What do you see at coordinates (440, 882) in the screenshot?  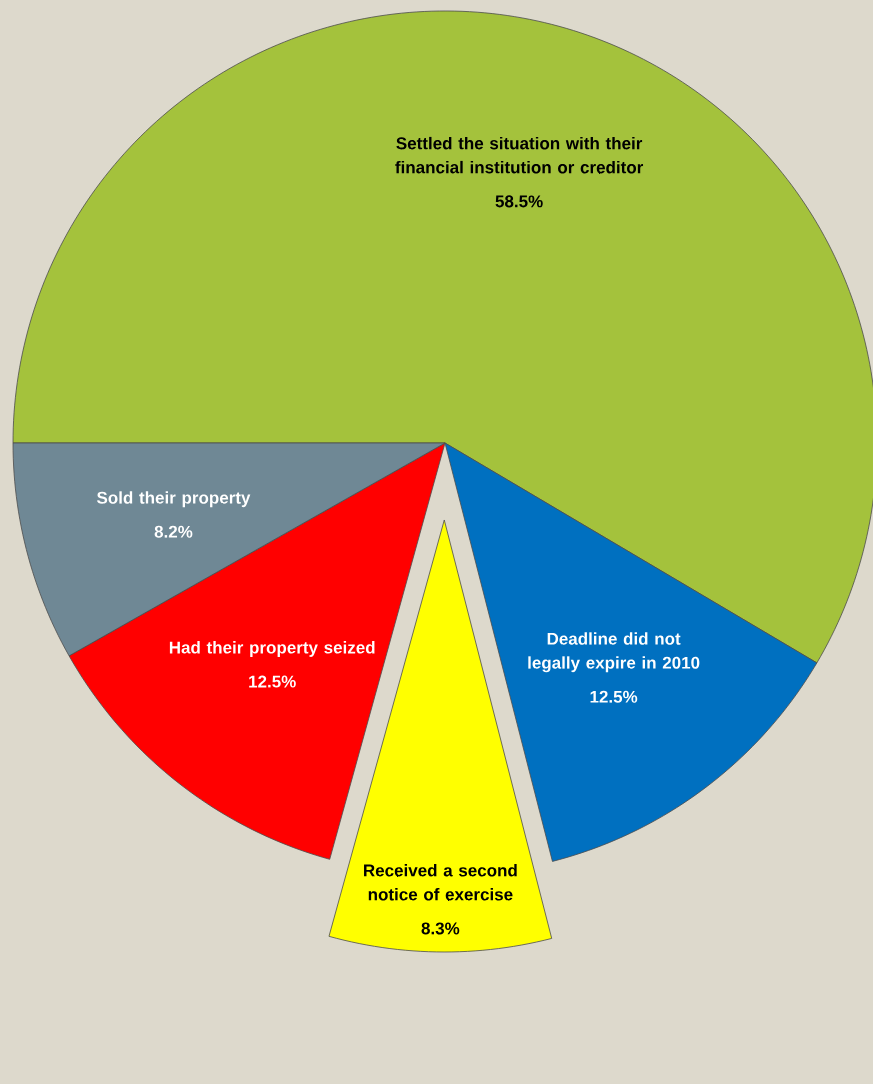 I see `slice-label: Received a second notice of exercise` at bounding box center [440, 882].